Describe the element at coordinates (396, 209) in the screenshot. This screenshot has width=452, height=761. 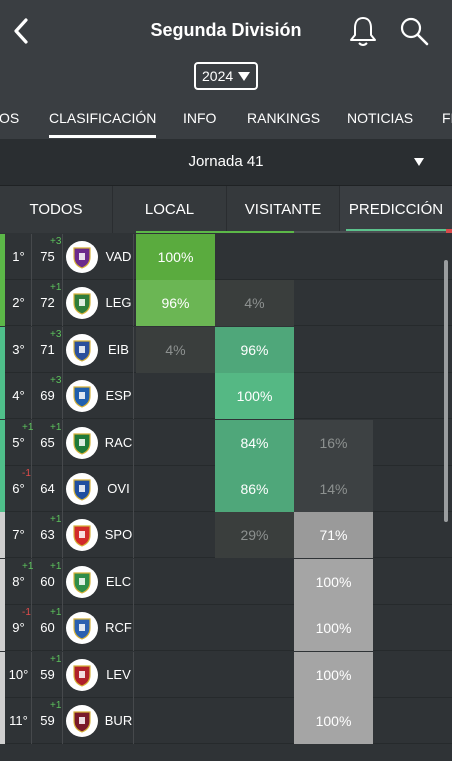
I see `filter-prediccion: PREDICCIÓN` at that location.